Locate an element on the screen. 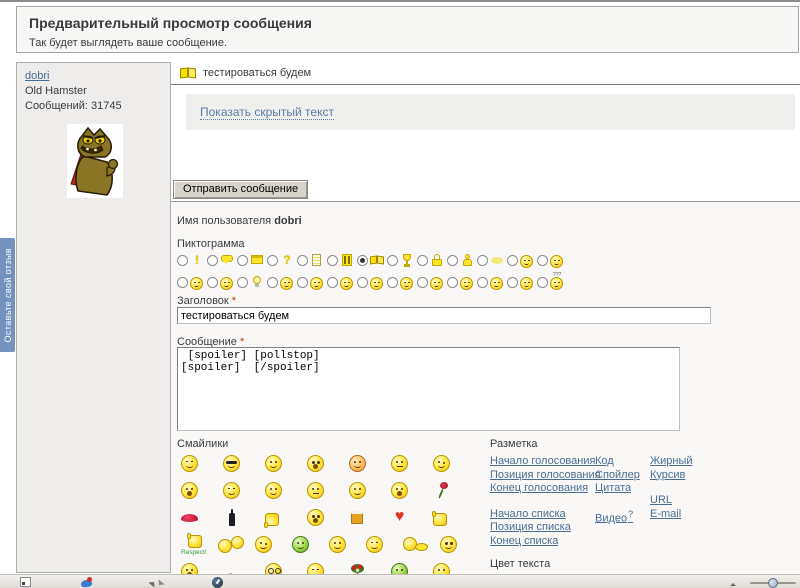  submit-message-button: Отправить сообщение is located at coordinates (241, 189).